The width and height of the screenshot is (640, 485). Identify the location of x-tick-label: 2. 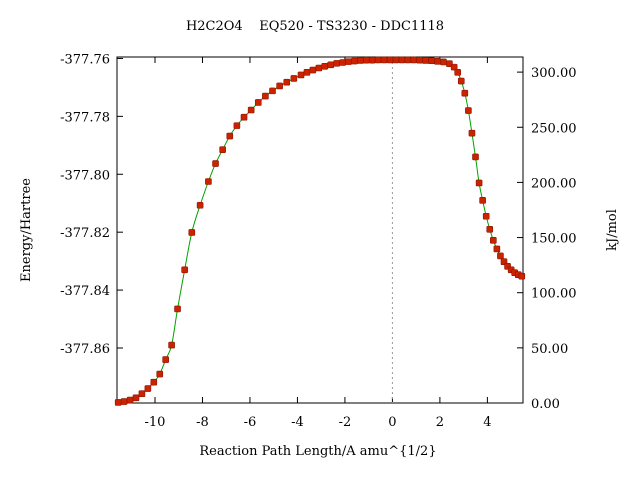
(440, 422).